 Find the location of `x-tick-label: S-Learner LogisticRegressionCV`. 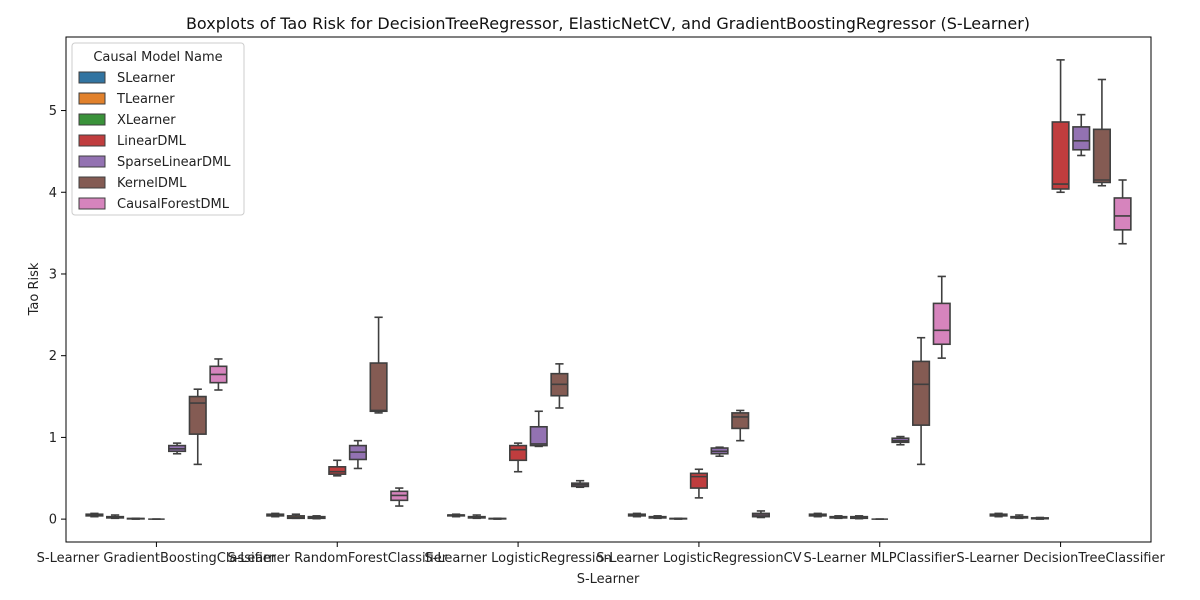

x-tick-label: S-Learner LogisticRegressionCV is located at coordinates (698, 558).